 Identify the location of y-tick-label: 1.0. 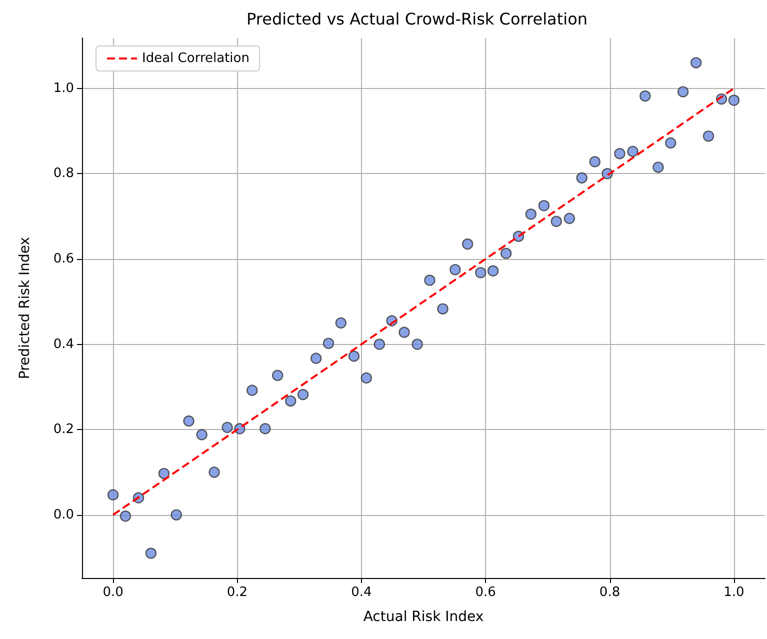
(63, 88).